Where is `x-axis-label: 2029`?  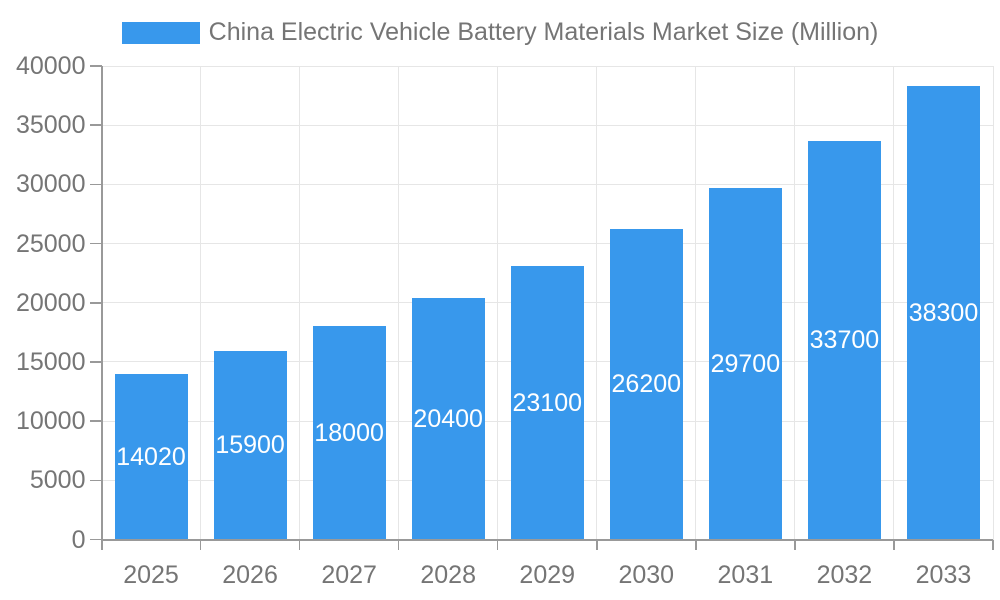
x-axis-label: 2029 is located at coordinates (547, 575).